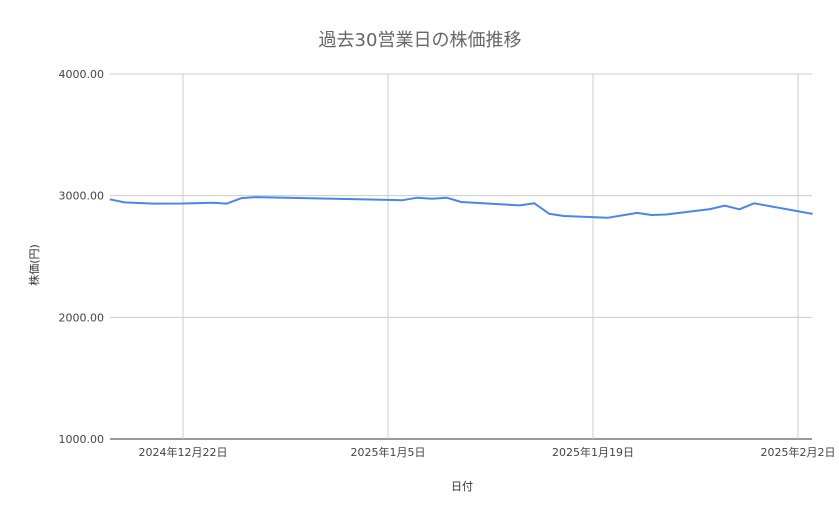 The height and width of the screenshot is (519, 839). What do you see at coordinates (34, 265) in the screenshot?
I see `y-axis-label: 株価(円)` at bounding box center [34, 265].